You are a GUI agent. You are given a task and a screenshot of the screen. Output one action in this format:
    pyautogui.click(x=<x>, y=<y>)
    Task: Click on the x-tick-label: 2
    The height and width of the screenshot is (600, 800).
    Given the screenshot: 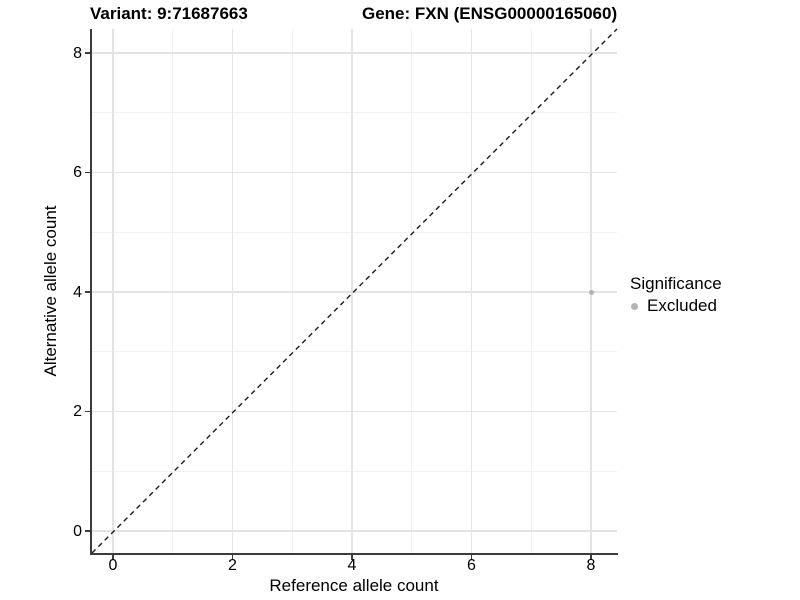 What is the action you would take?
    pyautogui.click(x=232, y=565)
    